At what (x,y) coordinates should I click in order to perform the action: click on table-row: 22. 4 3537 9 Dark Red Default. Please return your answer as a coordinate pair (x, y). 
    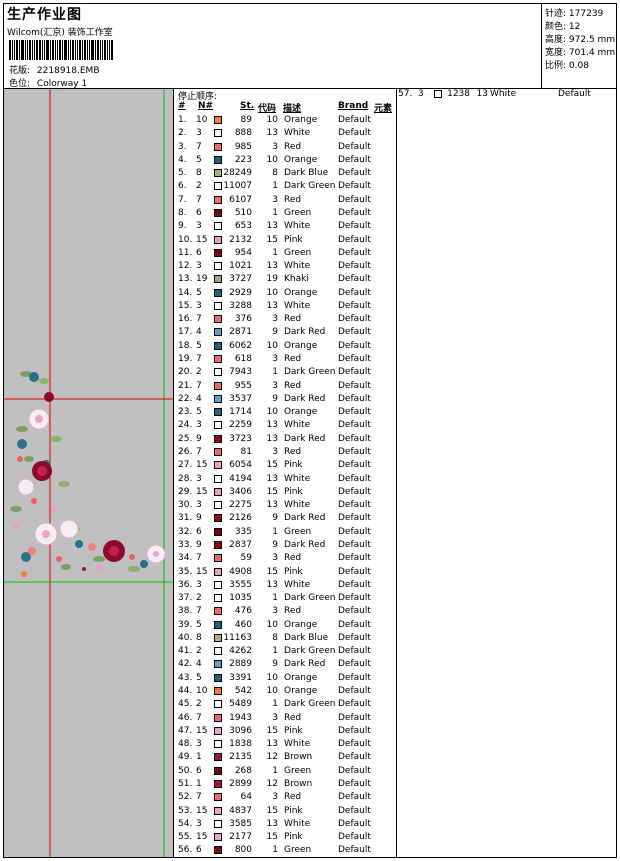
    Looking at the image, I should click on (287, 400).